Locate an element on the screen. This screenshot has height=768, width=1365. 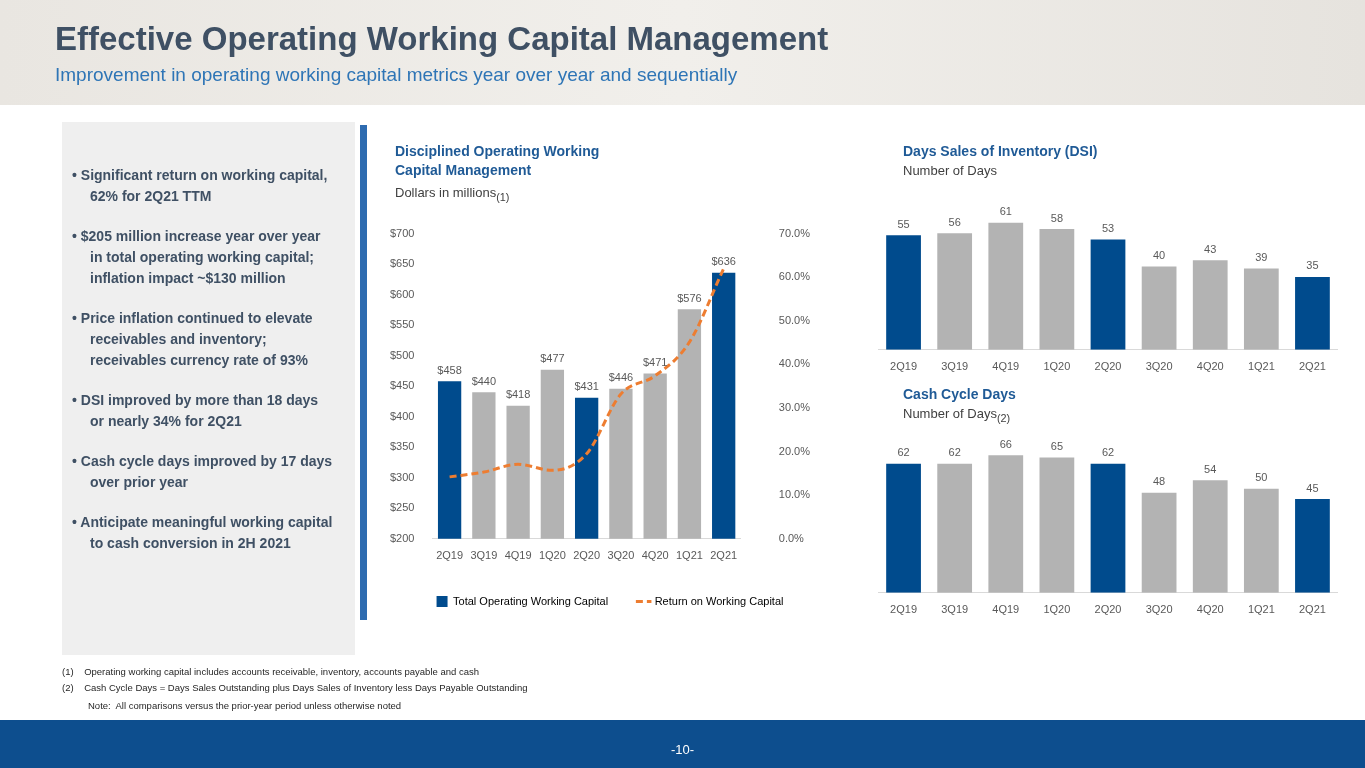
data-label: $458 is located at coordinates (449, 369).